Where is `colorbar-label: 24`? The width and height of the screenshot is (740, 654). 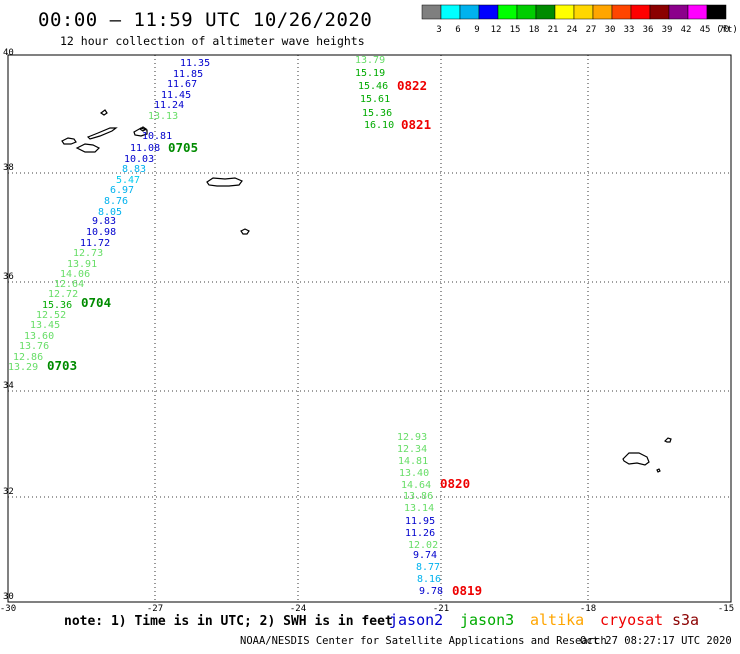
colorbar-label: 24 is located at coordinates (572, 30).